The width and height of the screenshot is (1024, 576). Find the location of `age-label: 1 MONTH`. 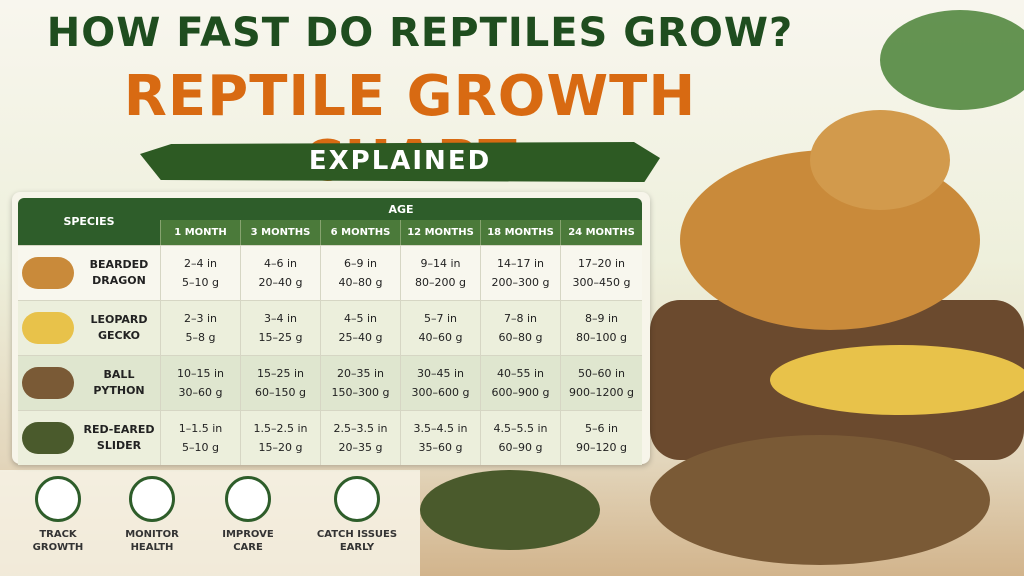

age-label: 1 MONTH is located at coordinates (200, 232).